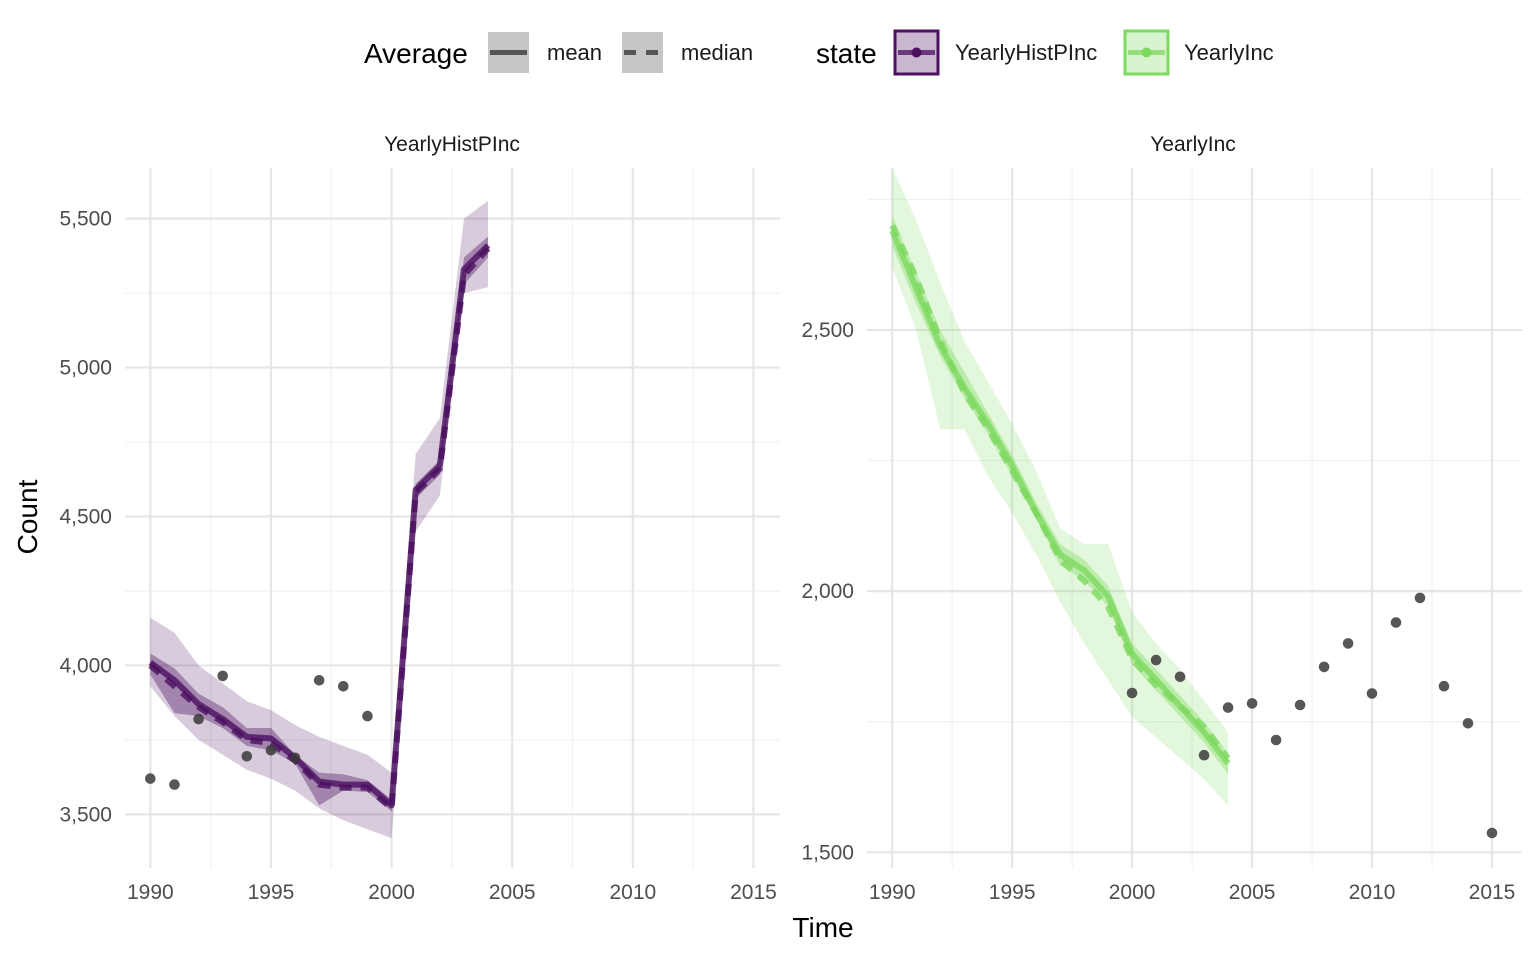 The width and height of the screenshot is (1536, 960). I want to click on y-tick-label: 4,000, so click(85, 665).